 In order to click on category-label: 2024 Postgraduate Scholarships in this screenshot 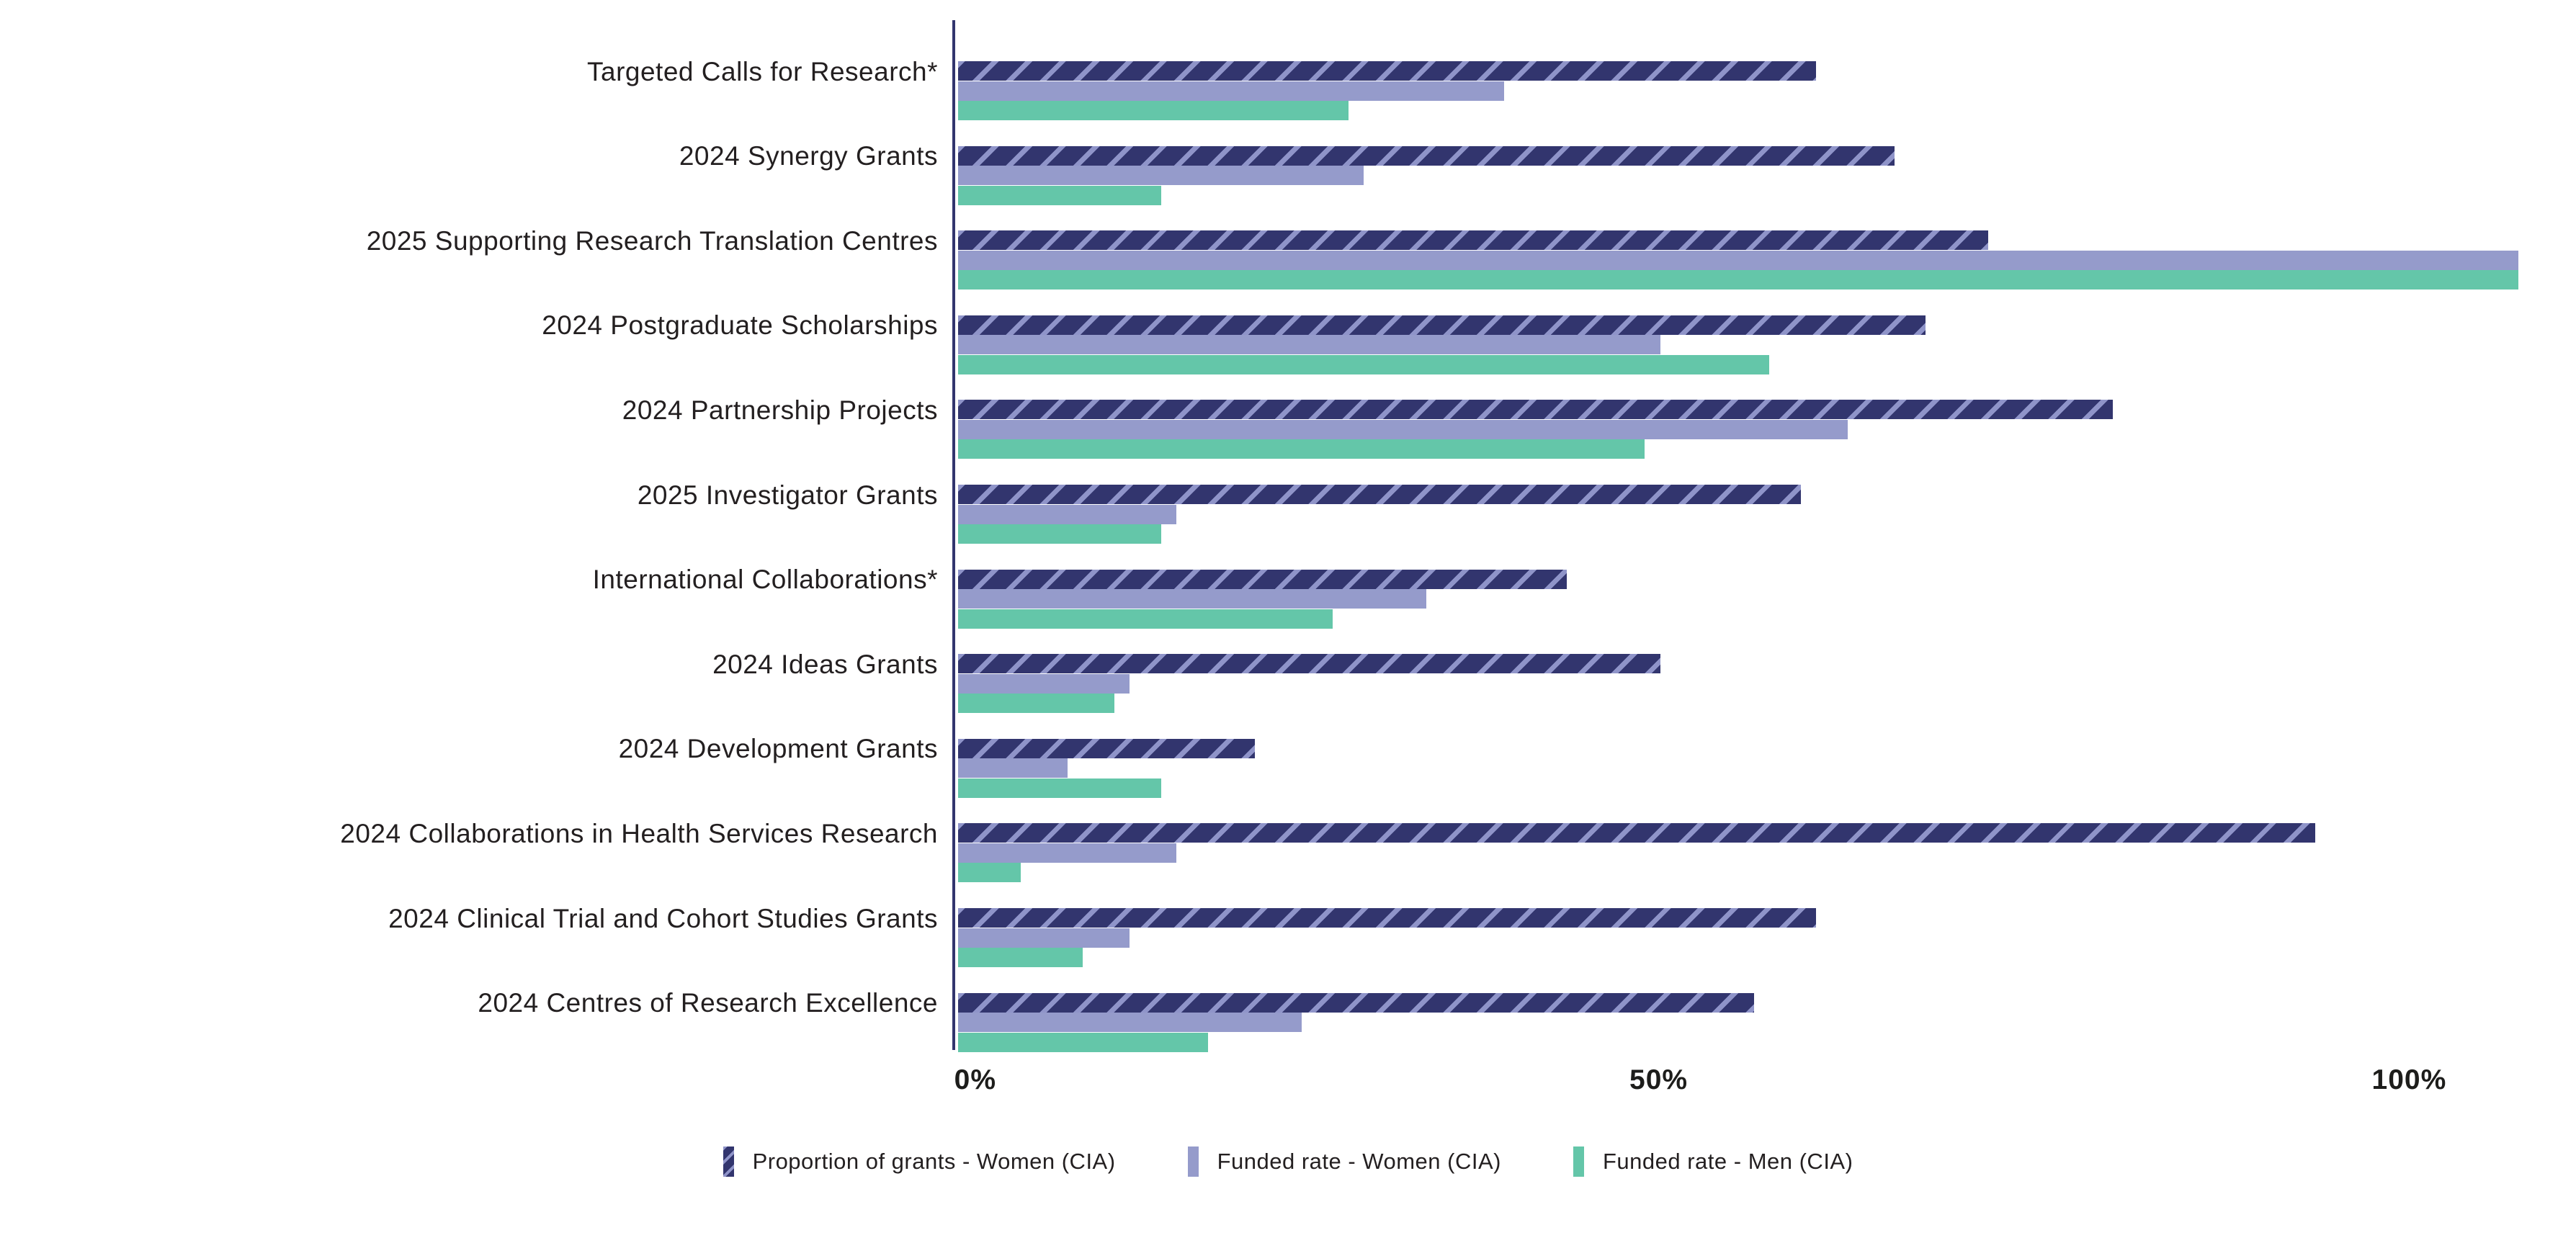, I will do `click(740, 325)`.